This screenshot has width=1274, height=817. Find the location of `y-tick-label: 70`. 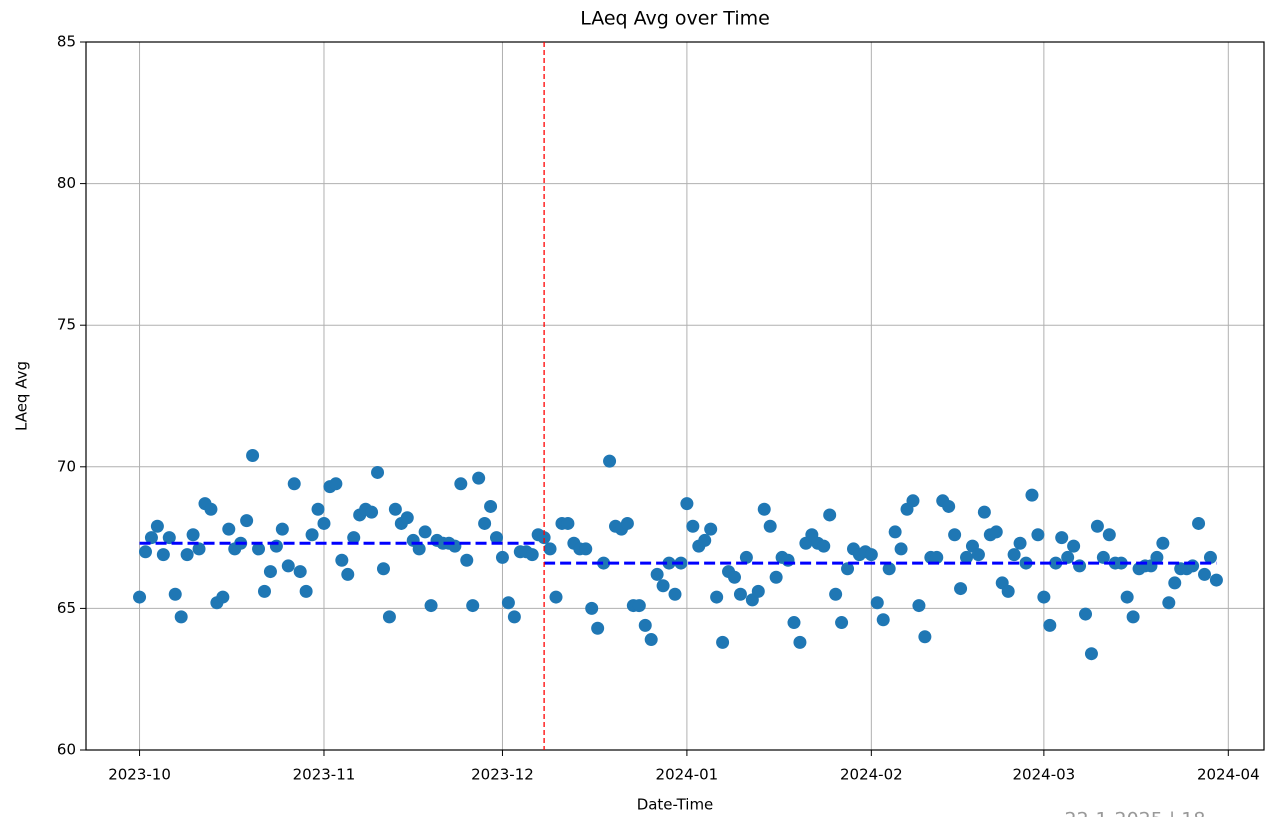

y-tick-label: 70 is located at coordinates (66, 466).